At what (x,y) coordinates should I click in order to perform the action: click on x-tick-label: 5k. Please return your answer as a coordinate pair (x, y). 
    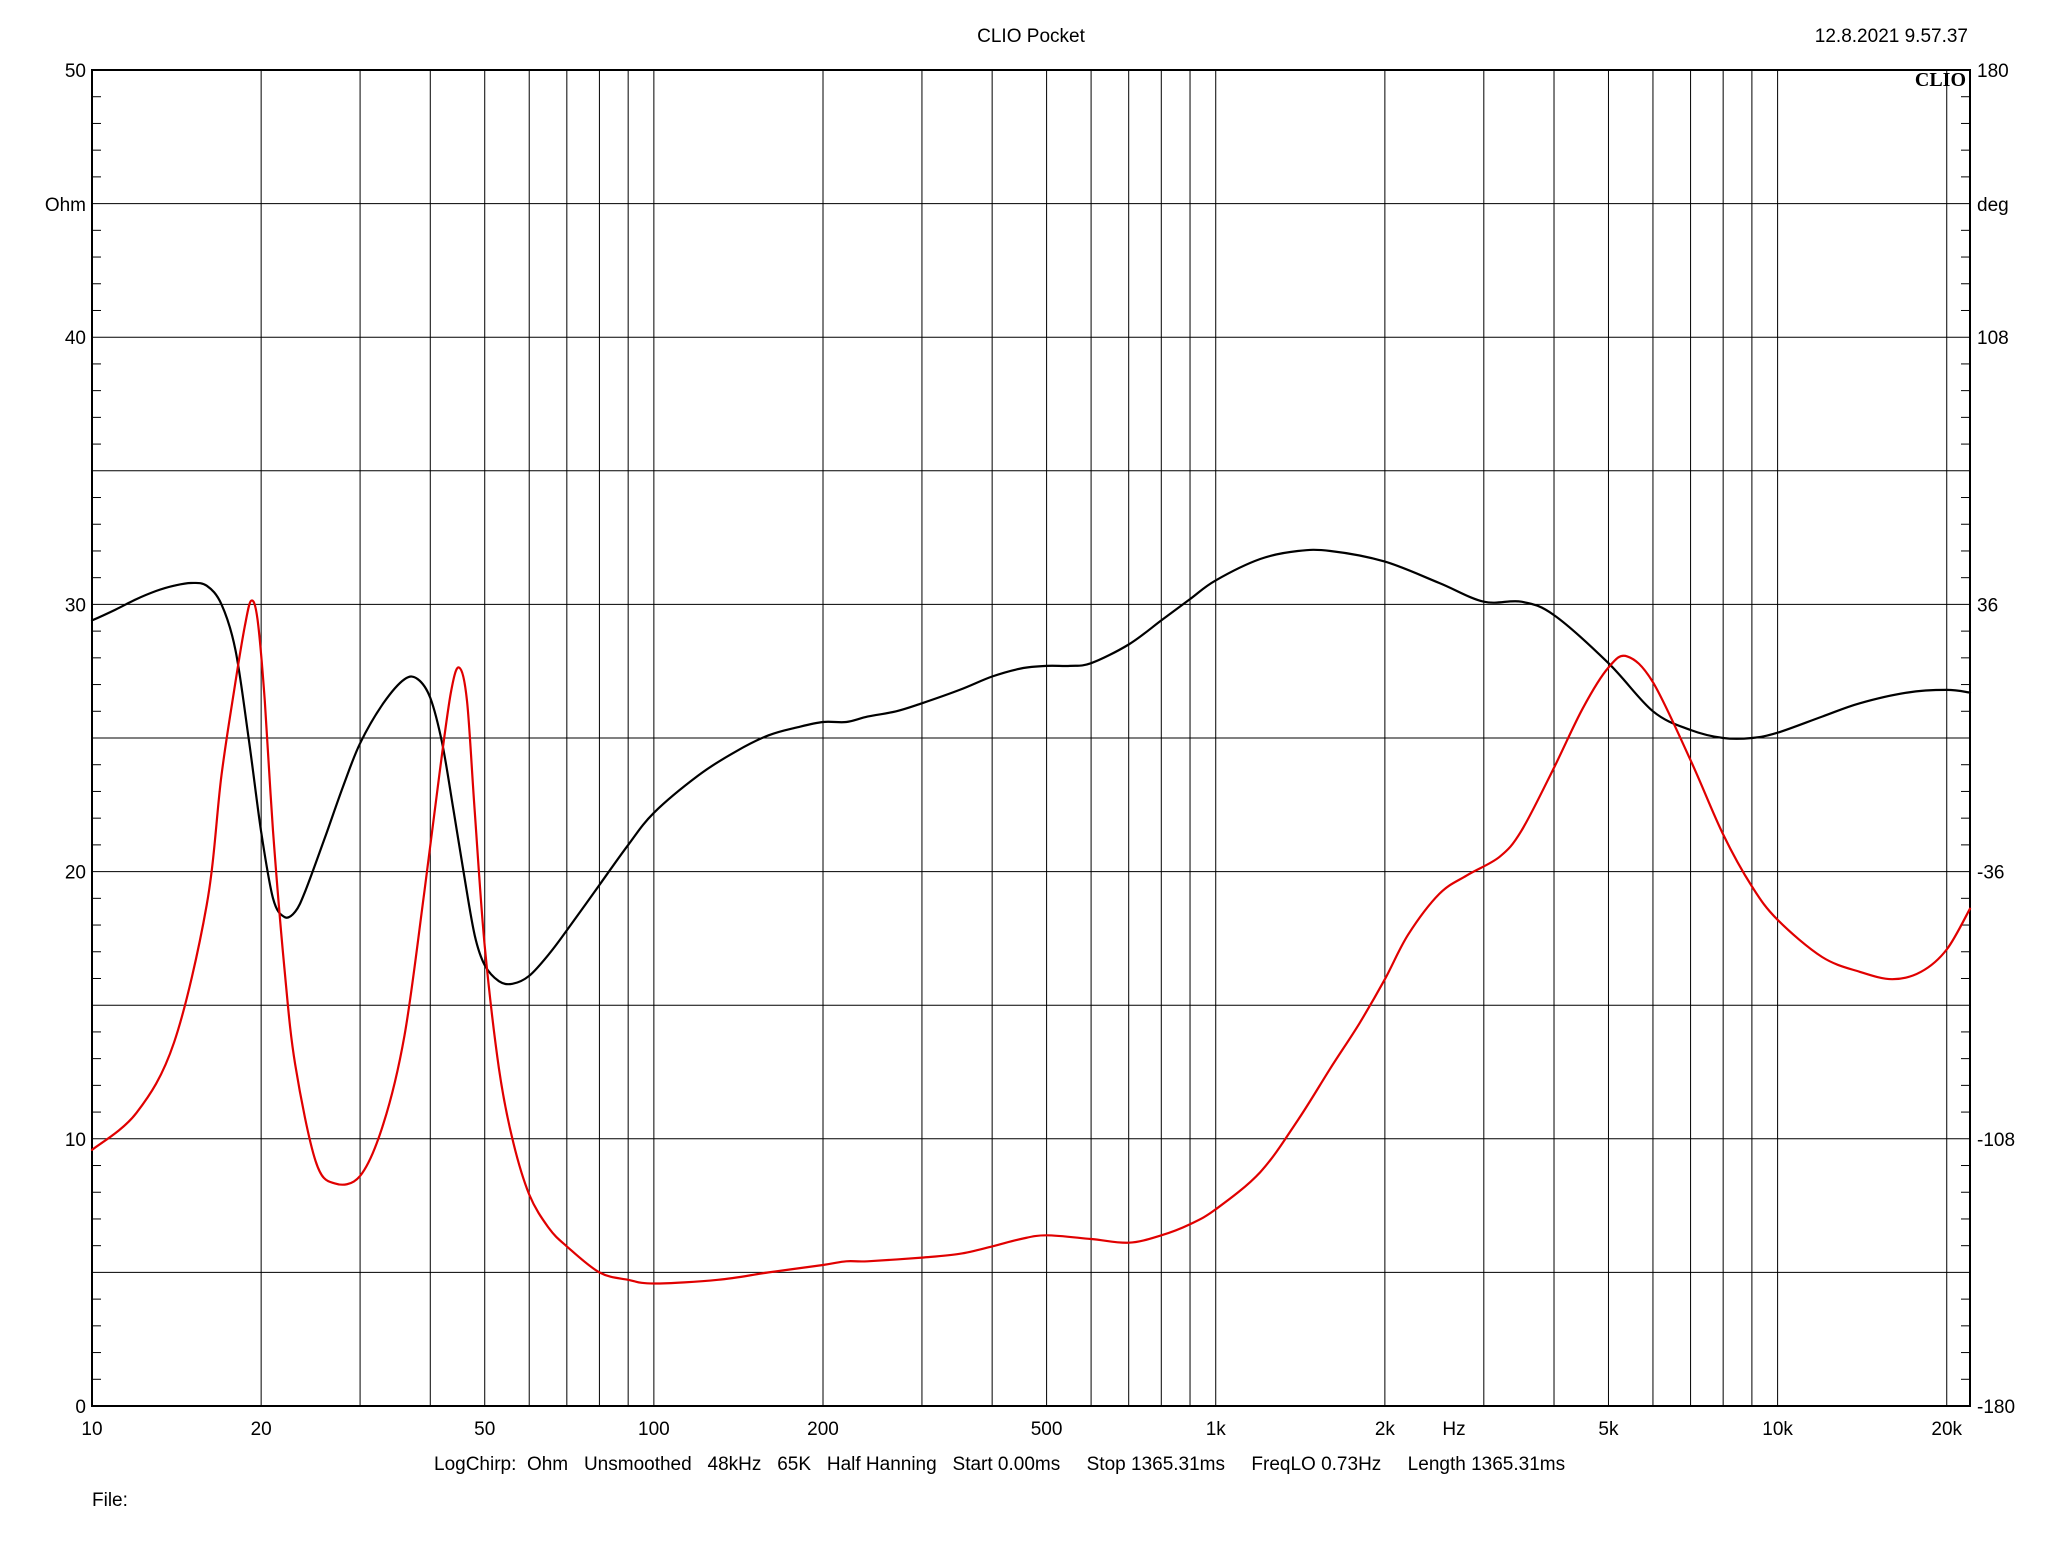
    Looking at the image, I should click on (1608, 1429).